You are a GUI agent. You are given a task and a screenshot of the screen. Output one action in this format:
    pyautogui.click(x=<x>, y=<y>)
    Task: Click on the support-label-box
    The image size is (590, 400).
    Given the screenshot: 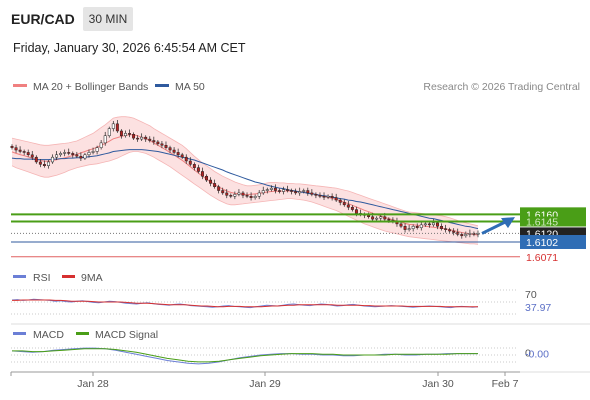 What is the action you would take?
    pyautogui.click(x=553, y=241)
    